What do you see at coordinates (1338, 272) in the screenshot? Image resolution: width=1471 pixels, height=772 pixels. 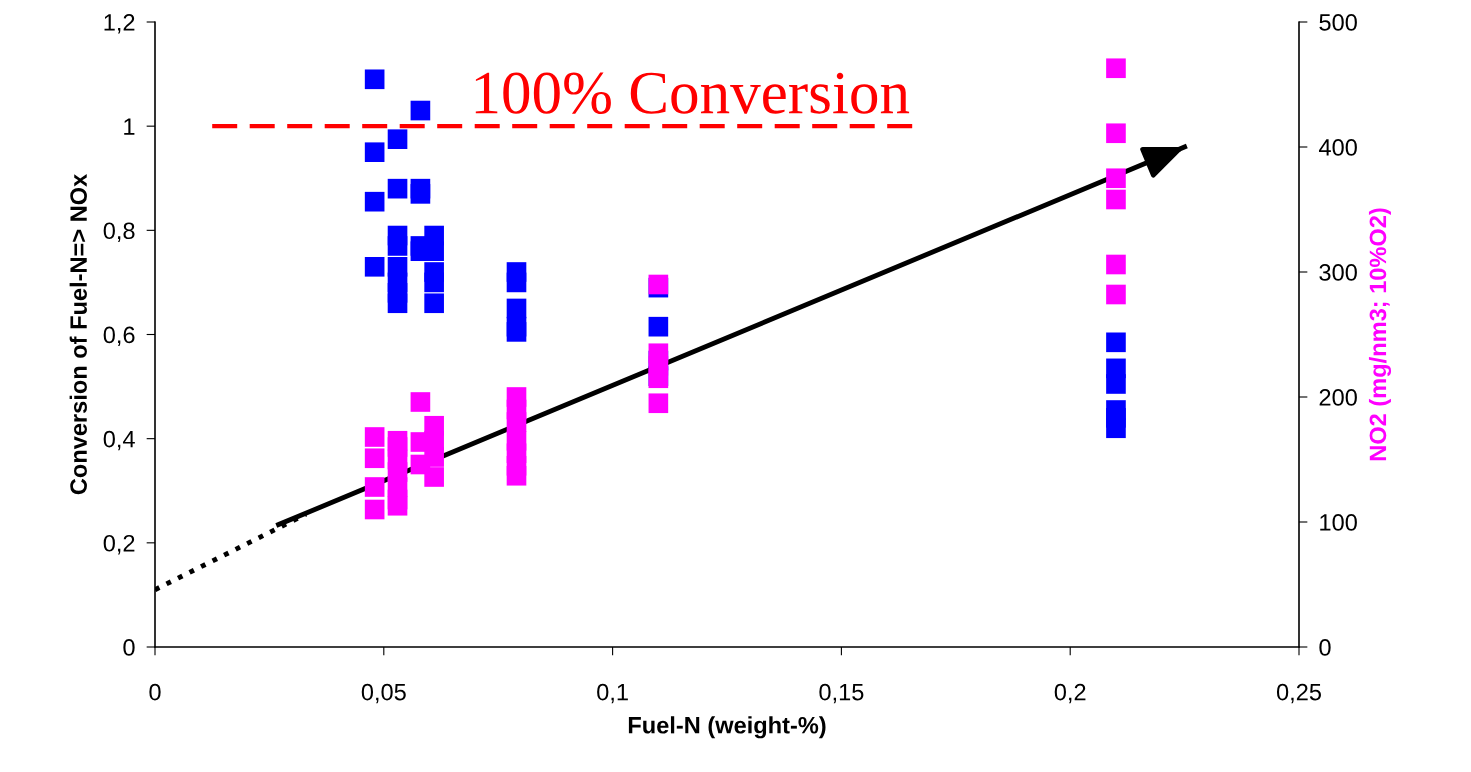 I see `y2-tick-label: 300` at bounding box center [1338, 272].